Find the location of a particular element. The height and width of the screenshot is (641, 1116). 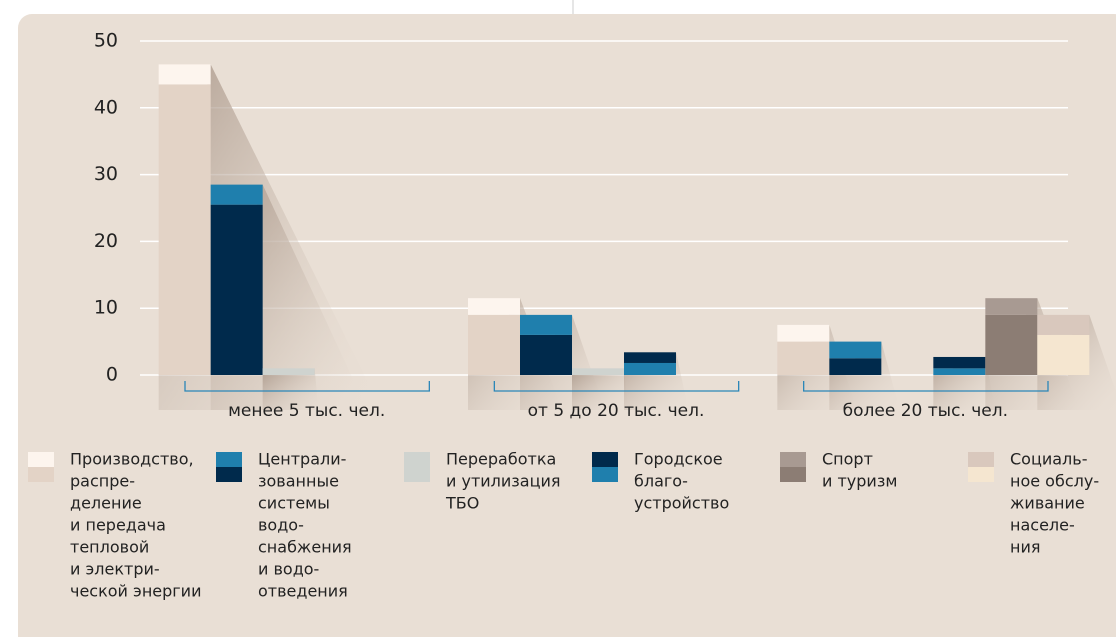

y-tick-label: 30 is located at coordinates (106, 174).